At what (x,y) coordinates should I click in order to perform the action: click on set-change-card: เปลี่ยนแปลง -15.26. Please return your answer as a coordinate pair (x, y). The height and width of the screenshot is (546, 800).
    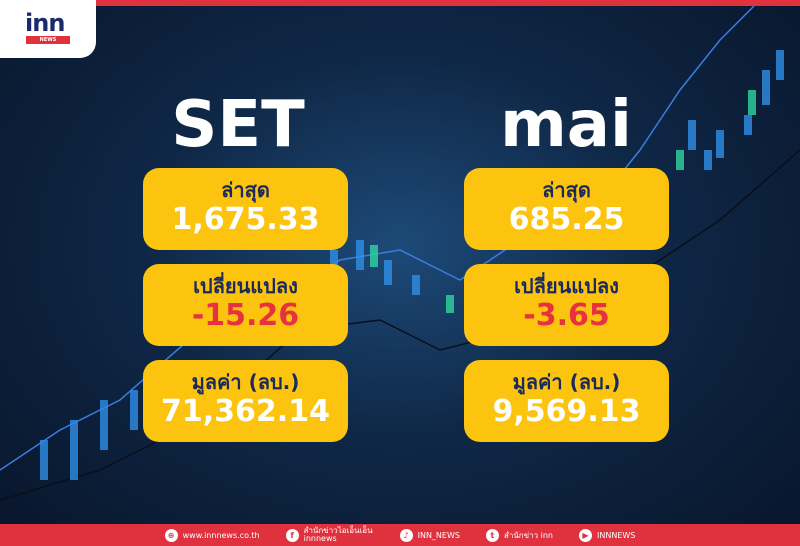
    Looking at the image, I should click on (245, 305).